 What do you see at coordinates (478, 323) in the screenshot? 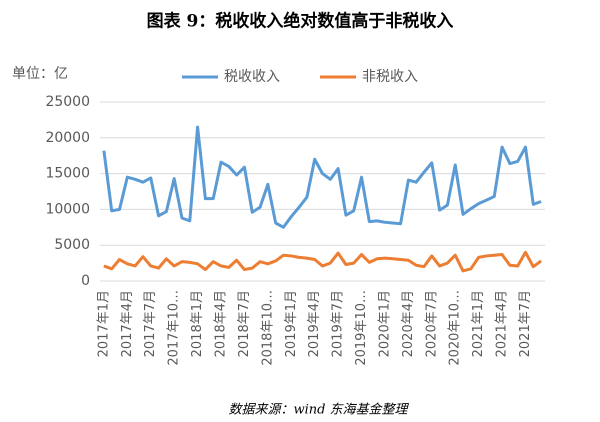
I see `x-tick-label: 2021年1月` at bounding box center [478, 323].